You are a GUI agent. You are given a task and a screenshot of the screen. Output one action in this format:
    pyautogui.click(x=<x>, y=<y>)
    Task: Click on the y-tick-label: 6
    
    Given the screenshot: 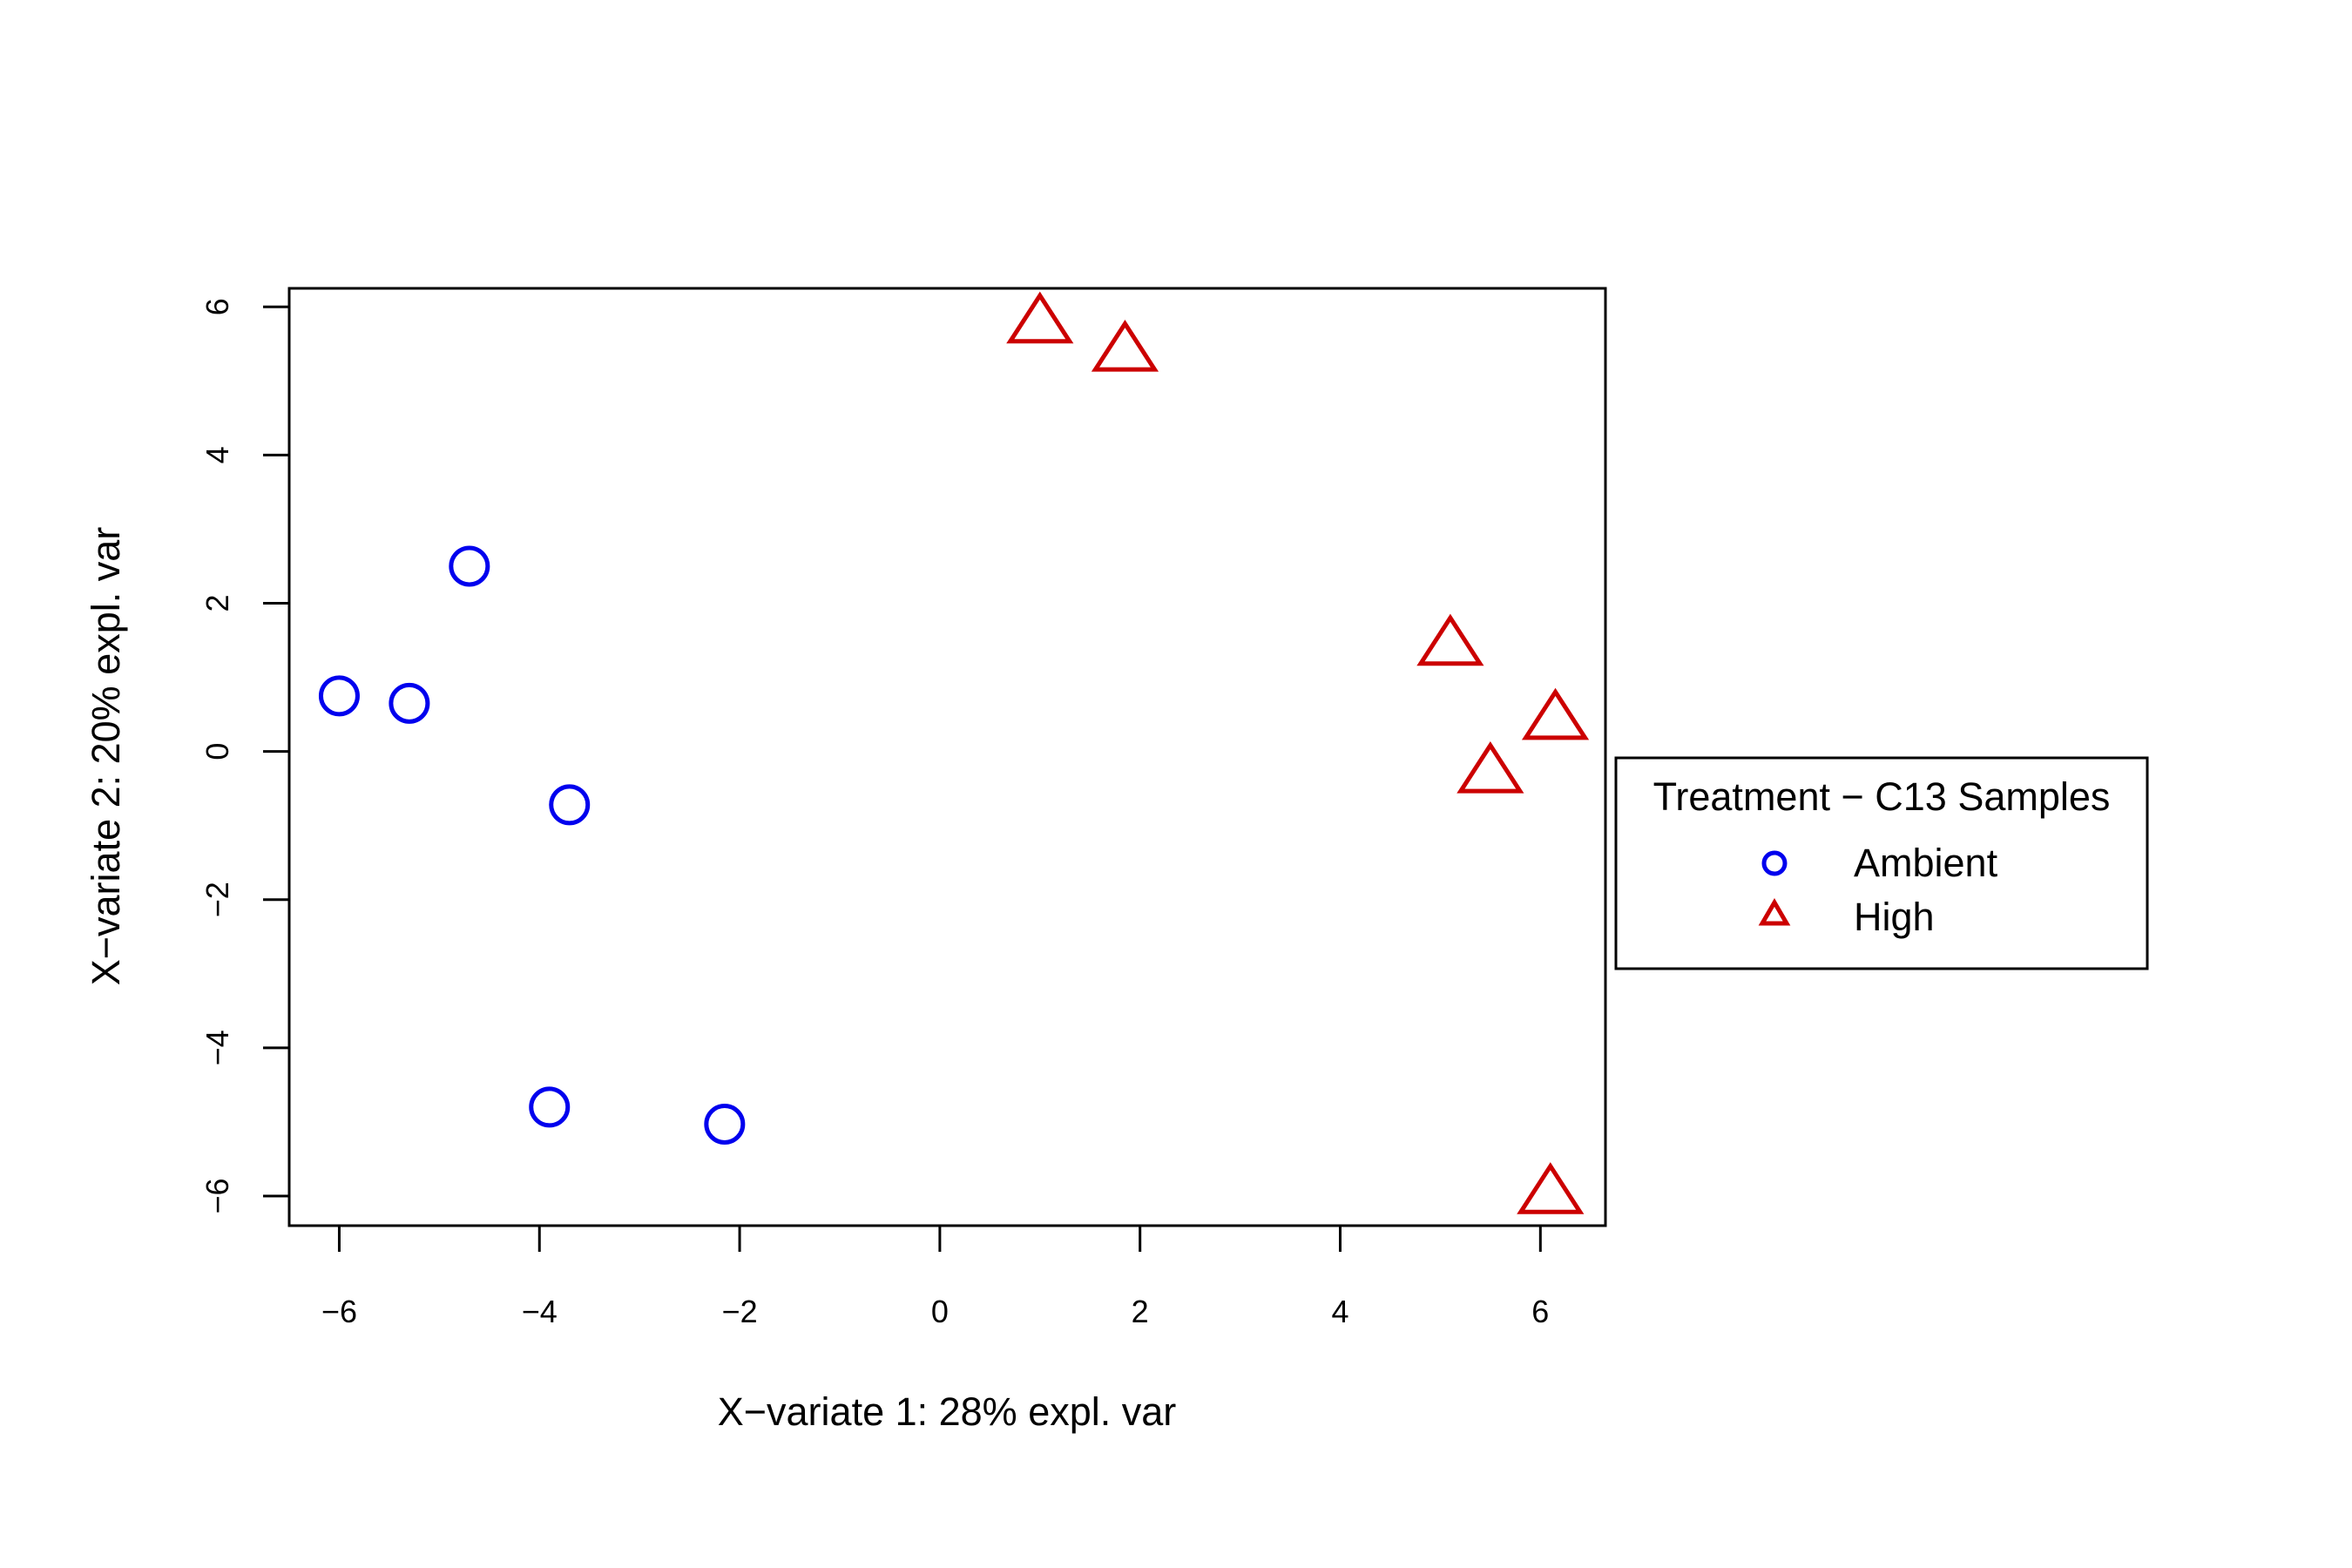 What is the action you would take?
    pyautogui.click(x=217, y=306)
    